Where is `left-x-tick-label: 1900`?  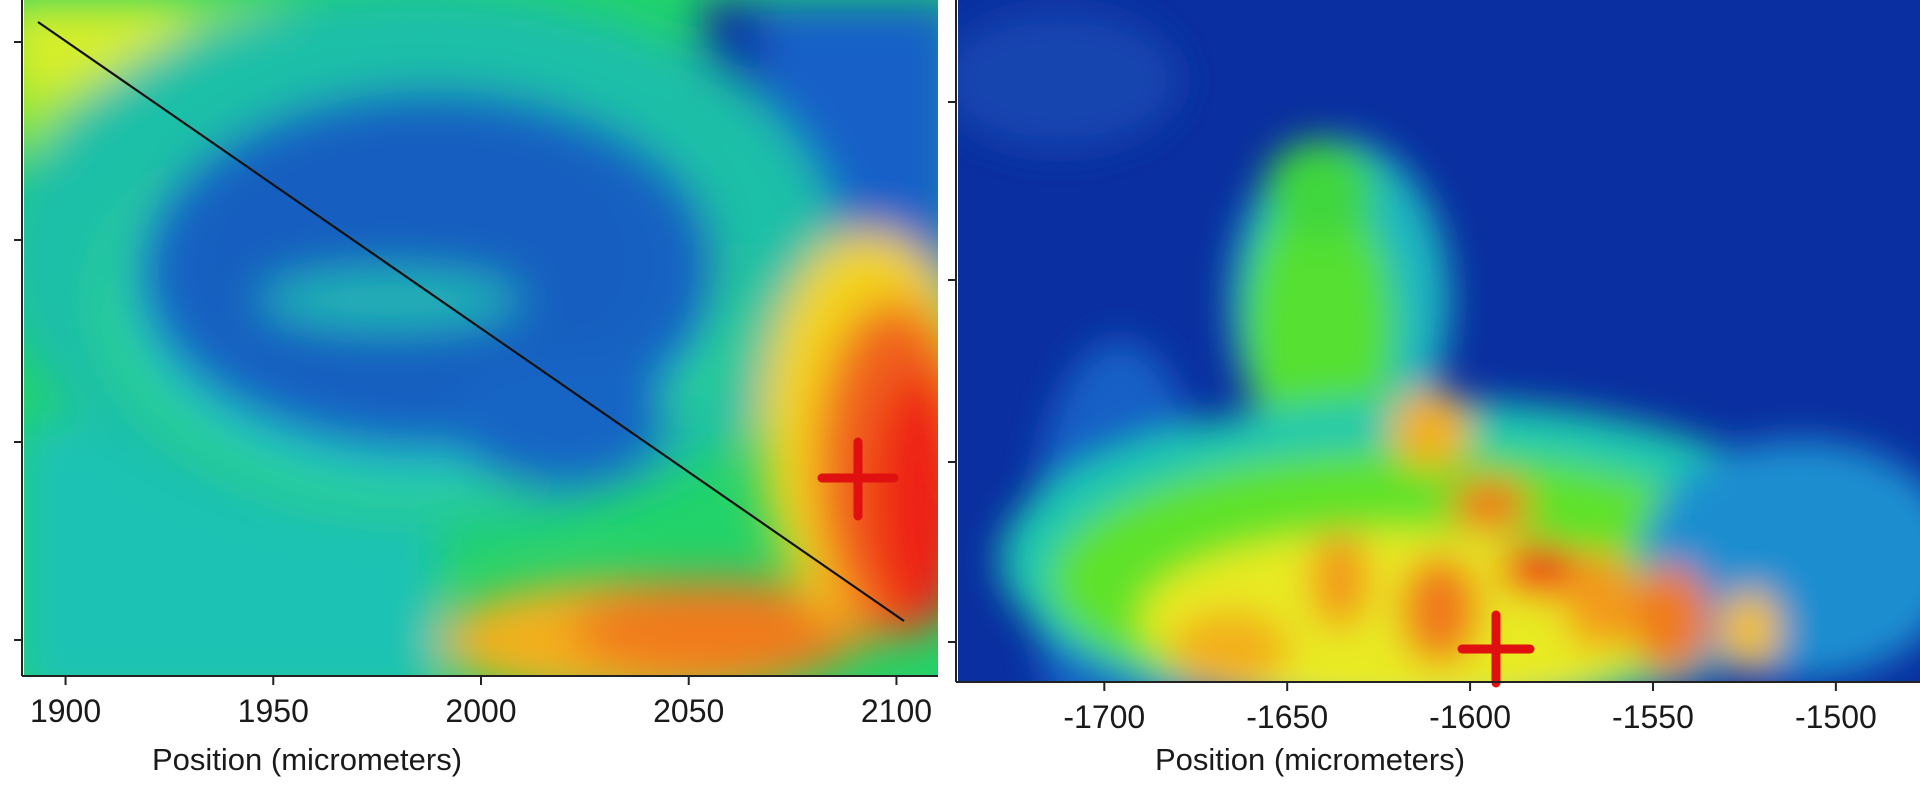
left-x-tick-label: 1900 is located at coordinates (65, 711).